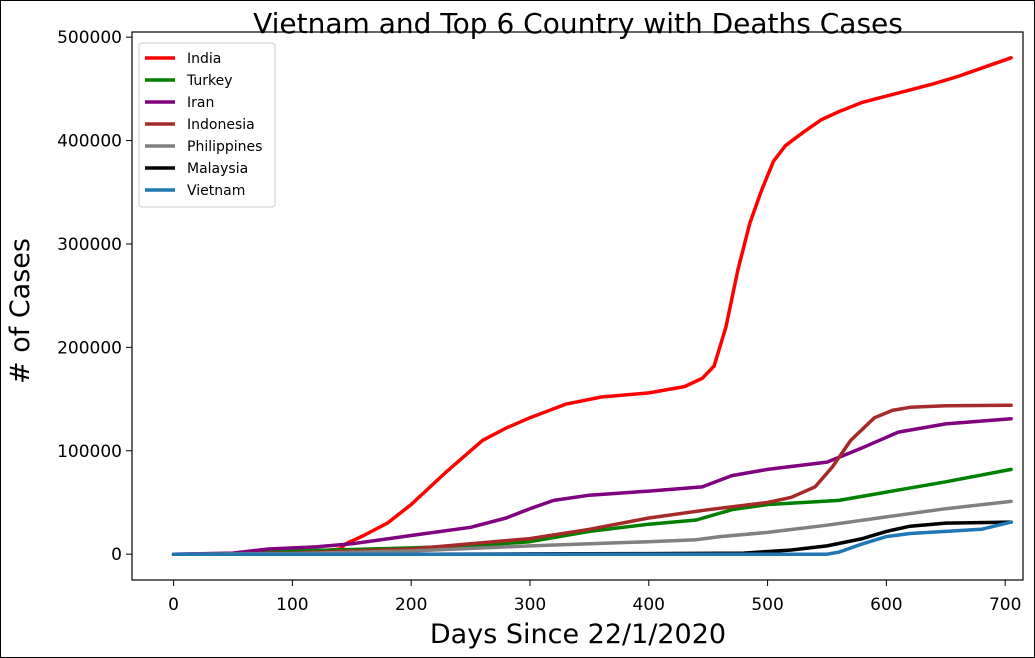 The width and height of the screenshot is (1035, 658). Describe the element at coordinates (767, 605) in the screenshot. I see `x-tick-label: 500` at that location.